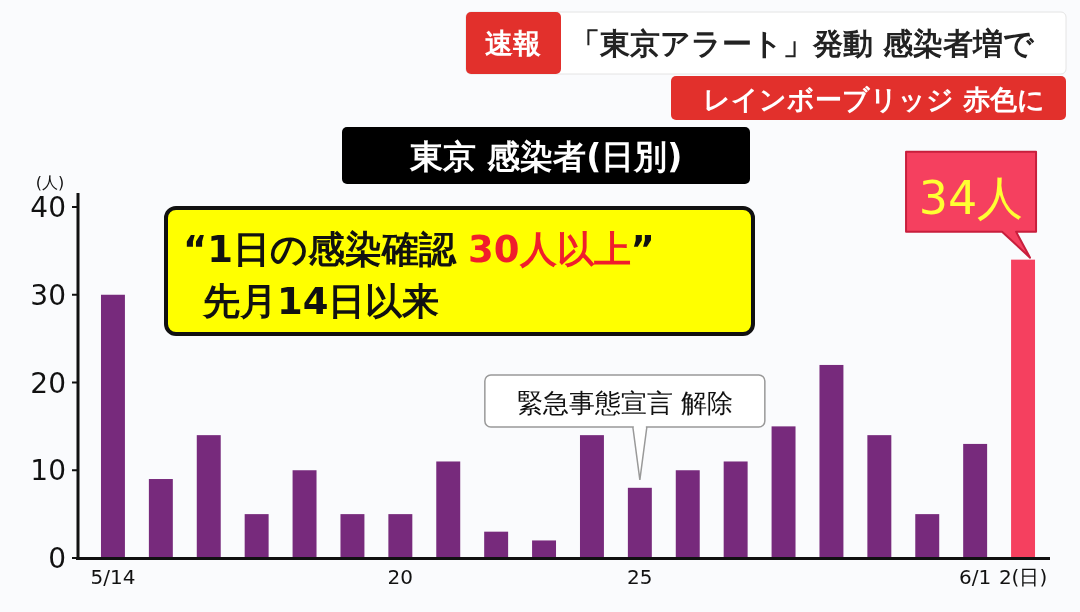  I want to click on y-tick-label: 30, so click(48, 295).